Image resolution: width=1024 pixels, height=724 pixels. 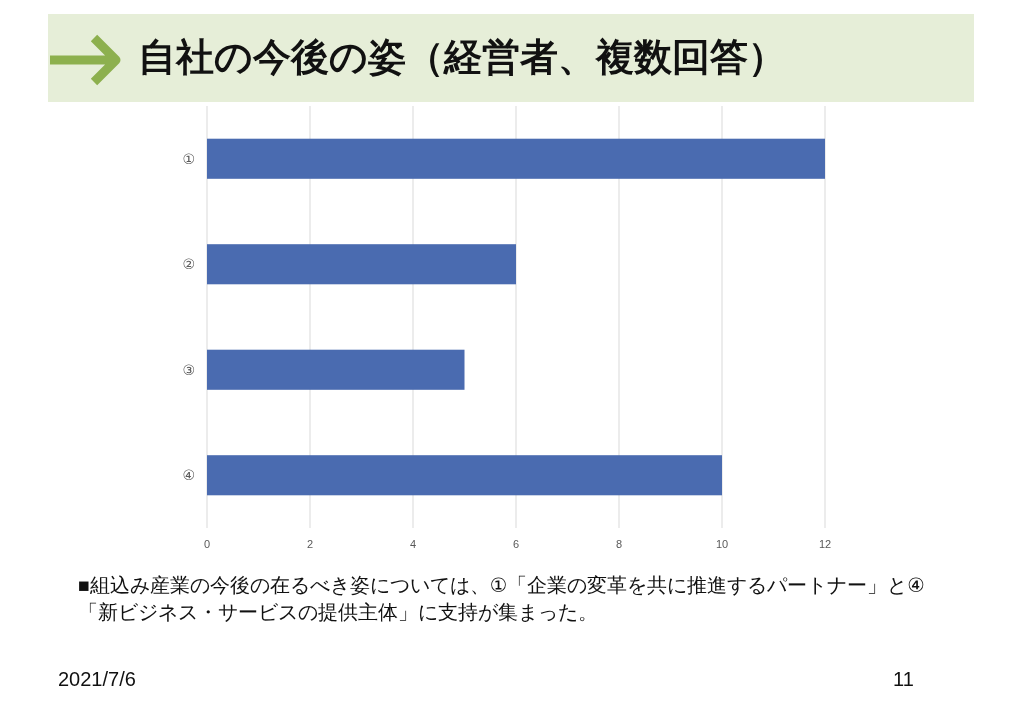 What do you see at coordinates (516, 544) in the screenshot?
I see `x-tick-label: 6` at bounding box center [516, 544].